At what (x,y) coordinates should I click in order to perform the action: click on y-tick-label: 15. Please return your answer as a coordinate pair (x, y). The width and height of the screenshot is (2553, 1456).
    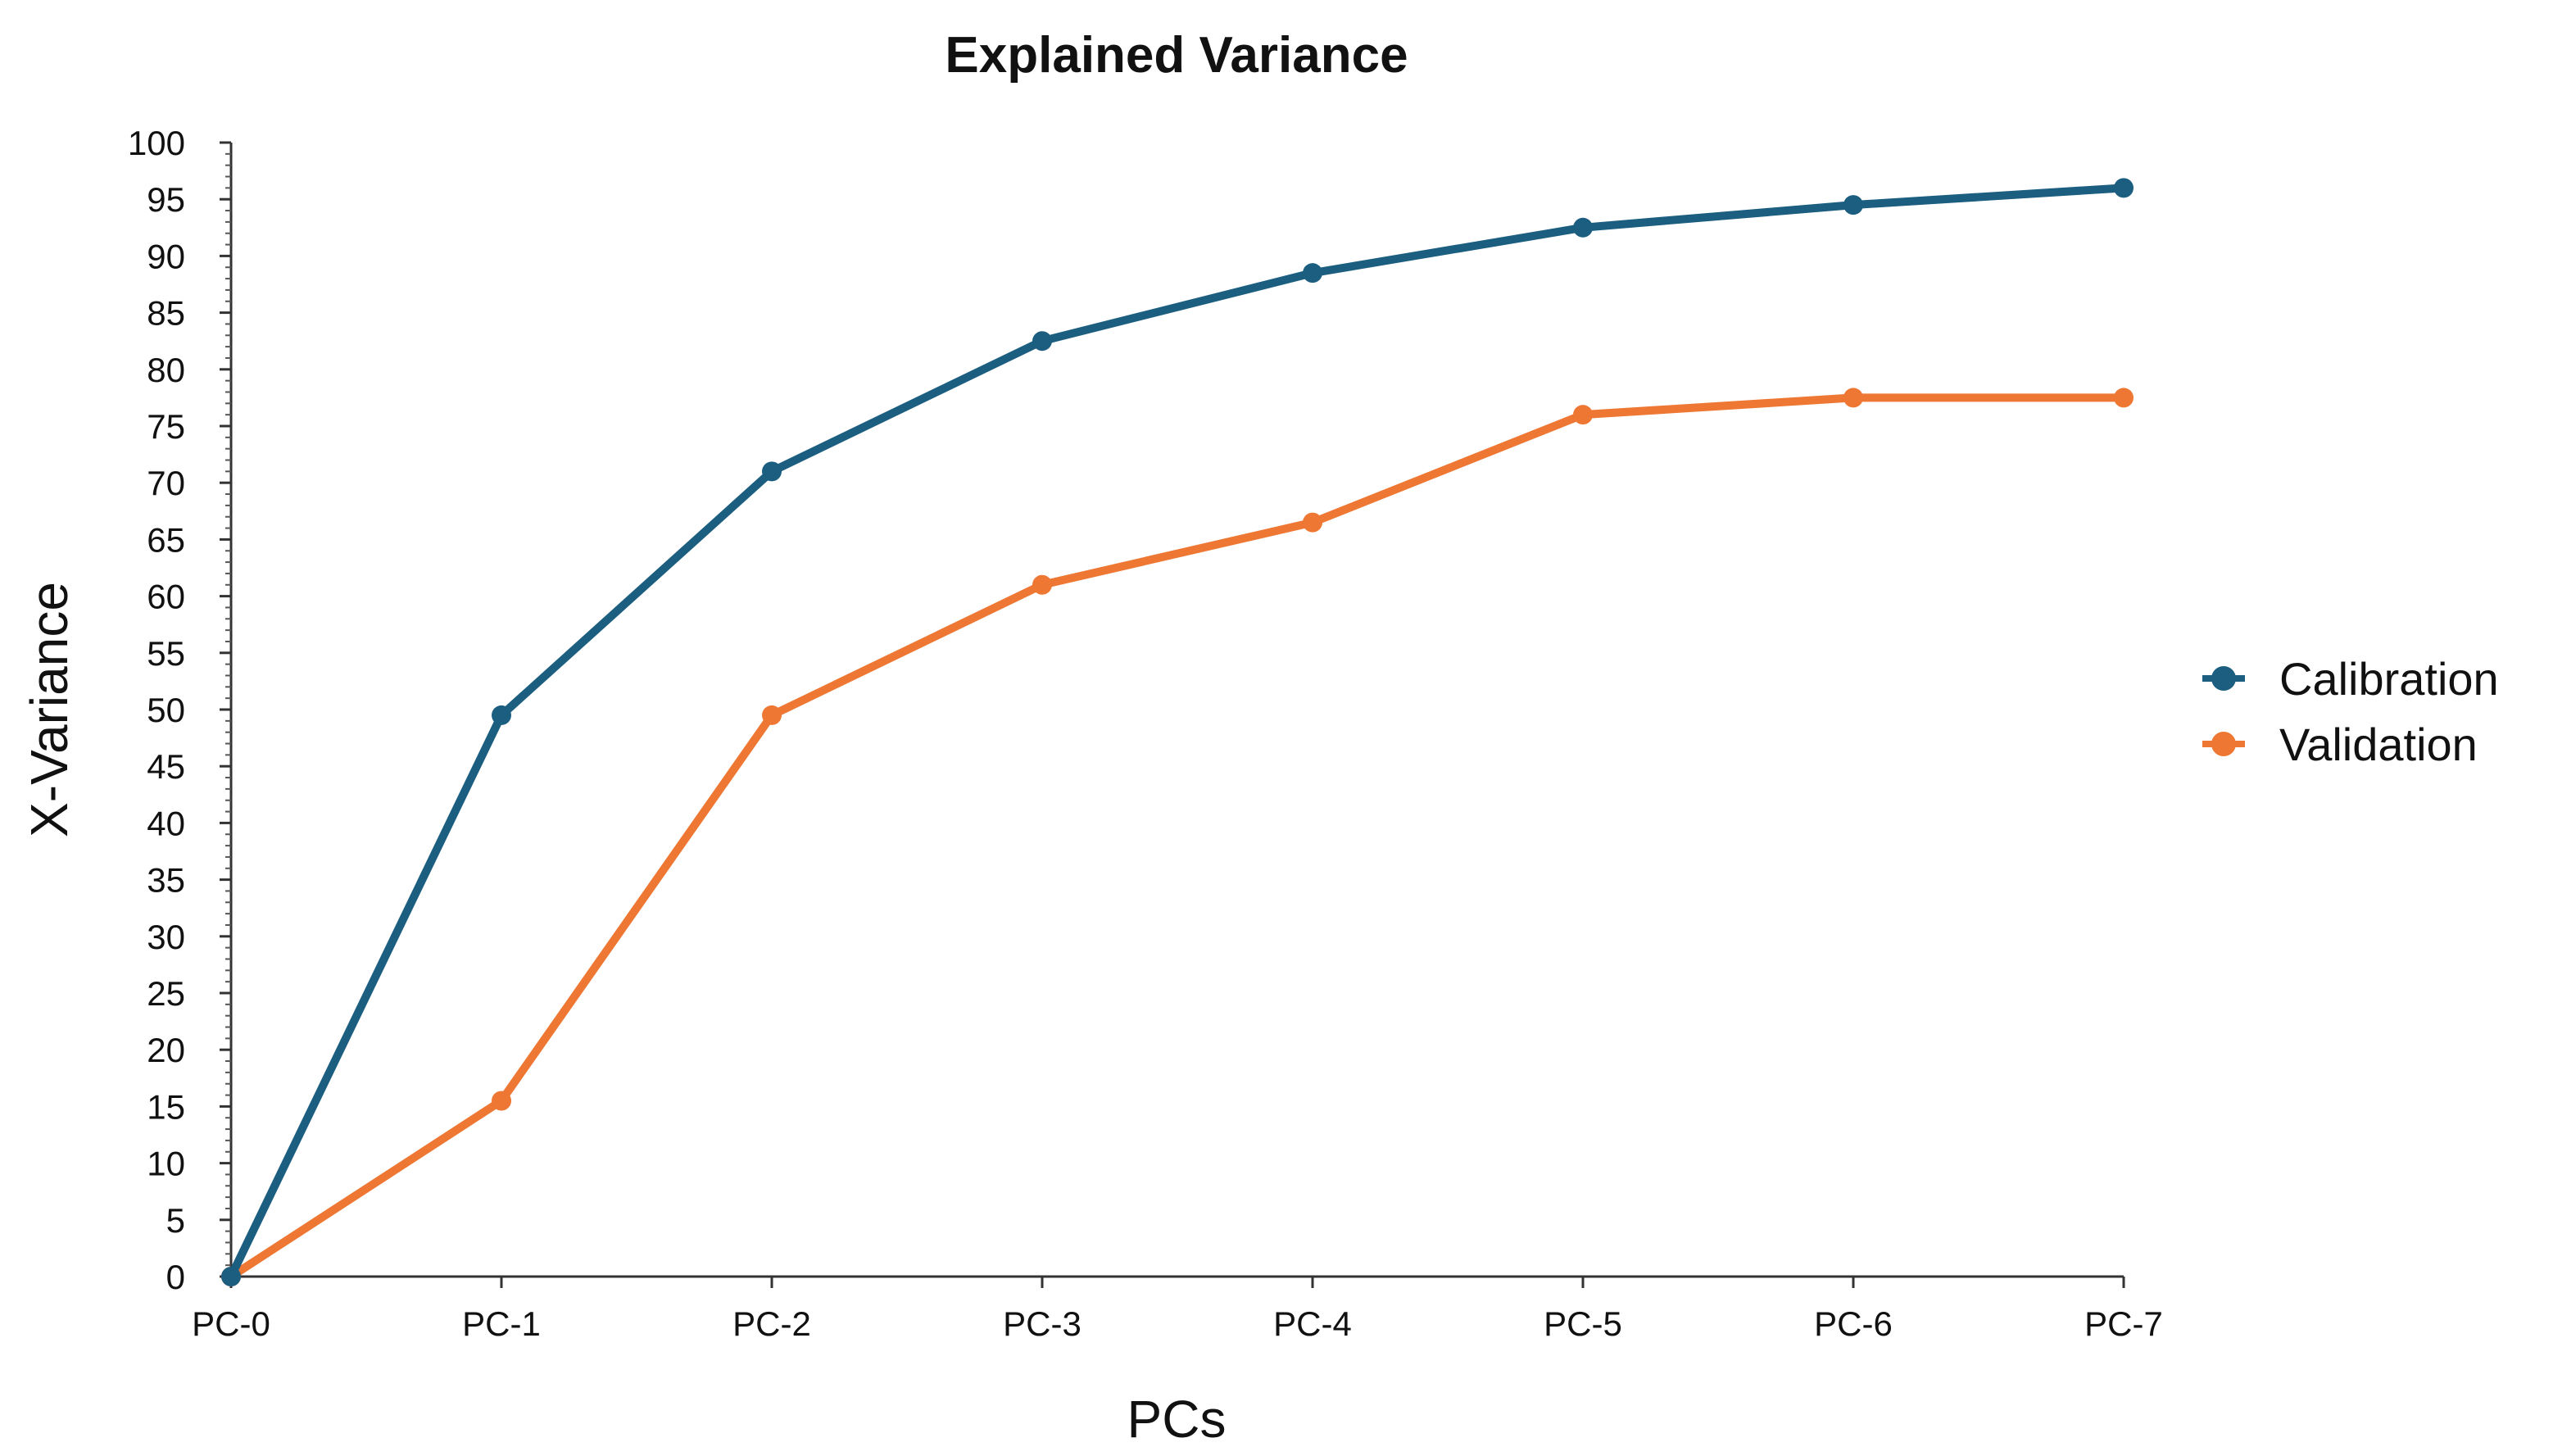
    Looking at the image, I should click on (166, 1107).